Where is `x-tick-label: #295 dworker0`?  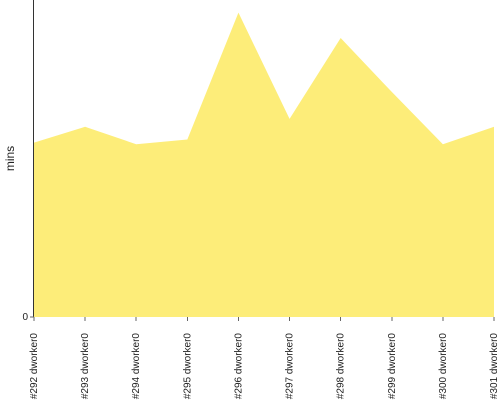 x-tick-label: #295 dworker0 is located at coordinates (187, 366).